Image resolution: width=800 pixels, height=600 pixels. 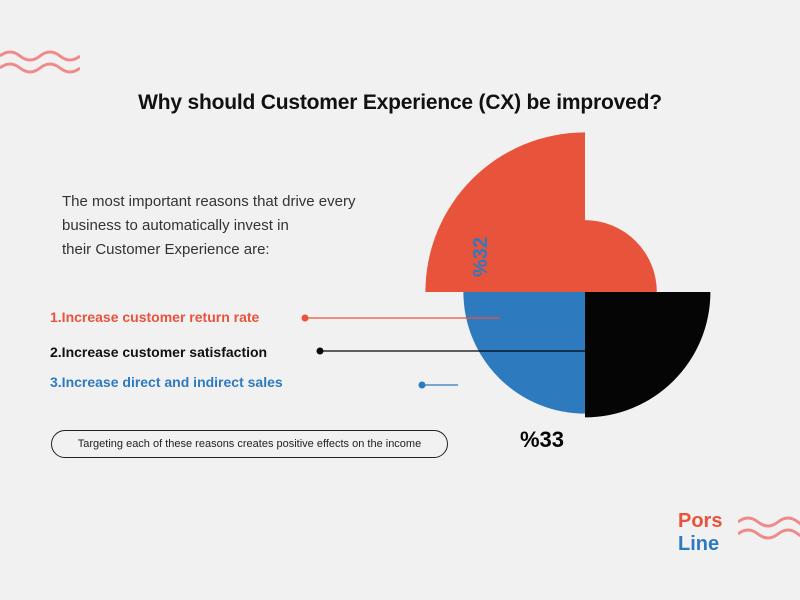 I want to click on legend-item-satisfaction: 2.Increase customer satisfaction, so click(x=159, y=352).